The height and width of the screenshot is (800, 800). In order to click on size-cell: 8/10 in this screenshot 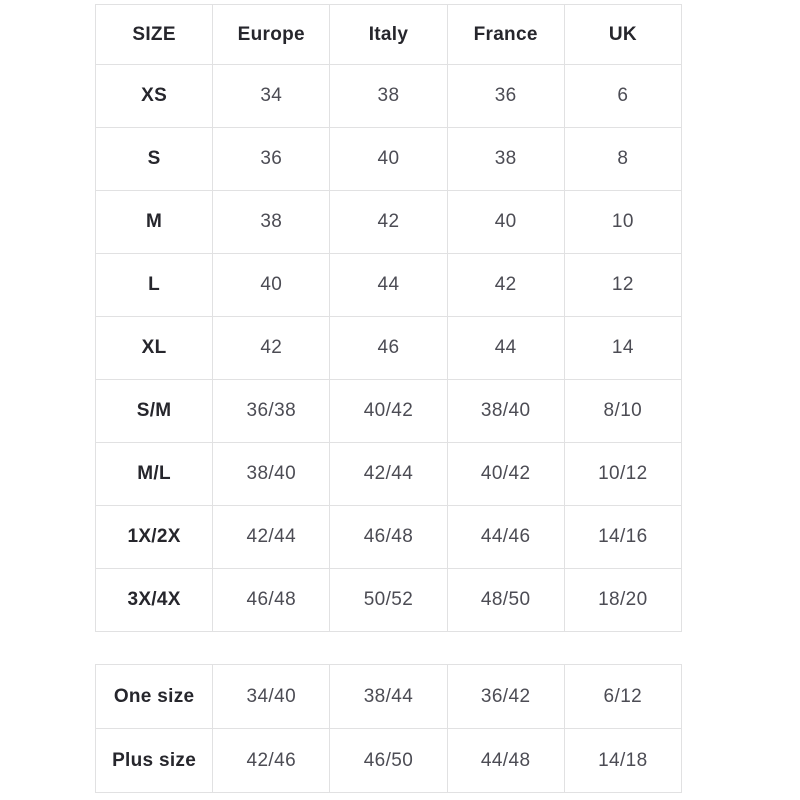, I will do `click(622, 411)`.